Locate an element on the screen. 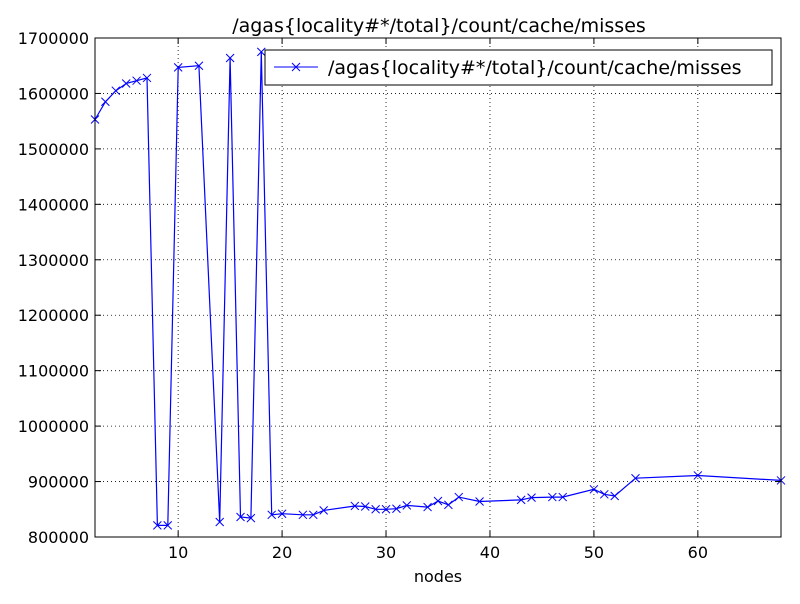 Image resolution: width=800 pixels, height=604 pixels. y-tick-label: 1700000 is located at coordinates (53, 38).